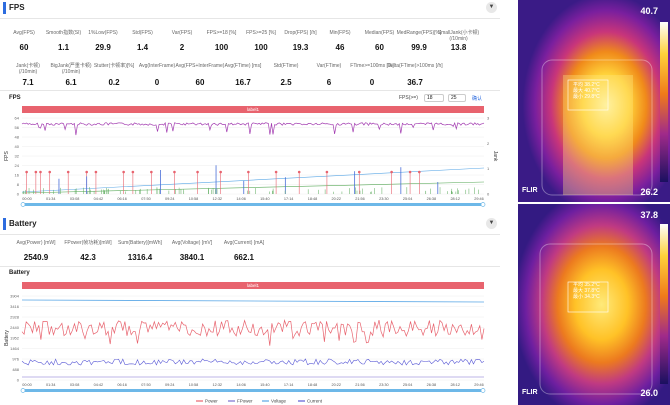  I want to click on x-tick-label: 29:46, so click(479, 385).